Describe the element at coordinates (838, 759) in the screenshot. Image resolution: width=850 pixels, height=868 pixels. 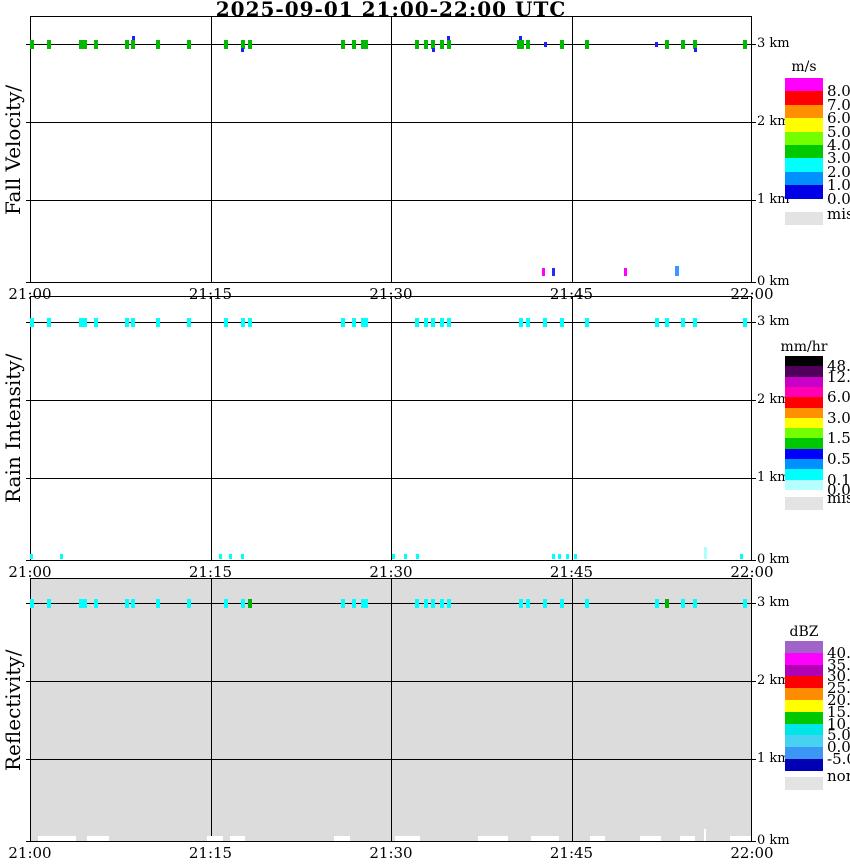
I see `colorbar-label: -5.0` at that location.